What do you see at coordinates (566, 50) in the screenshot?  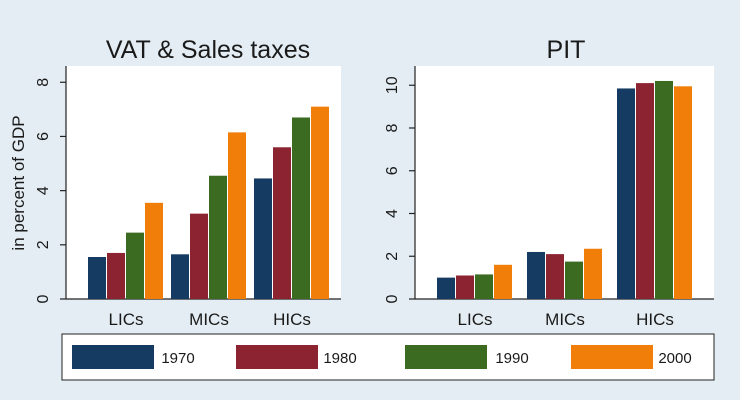 I see `chart-title-pit: PIT` at bounding box center [566, 50].